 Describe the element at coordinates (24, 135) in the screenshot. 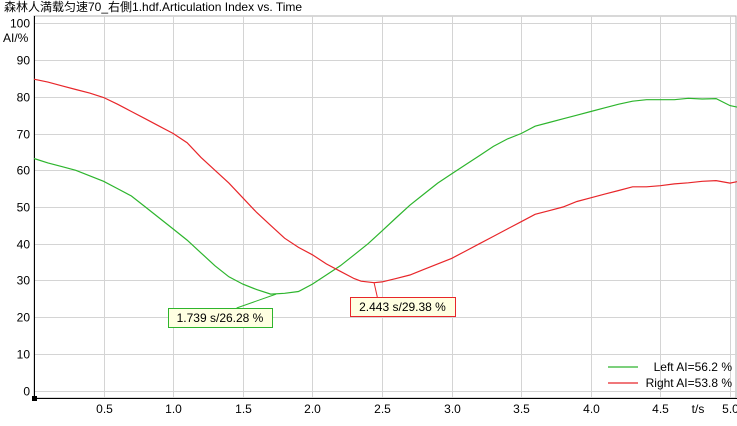

I see `y-tick-label: 70` at that location.